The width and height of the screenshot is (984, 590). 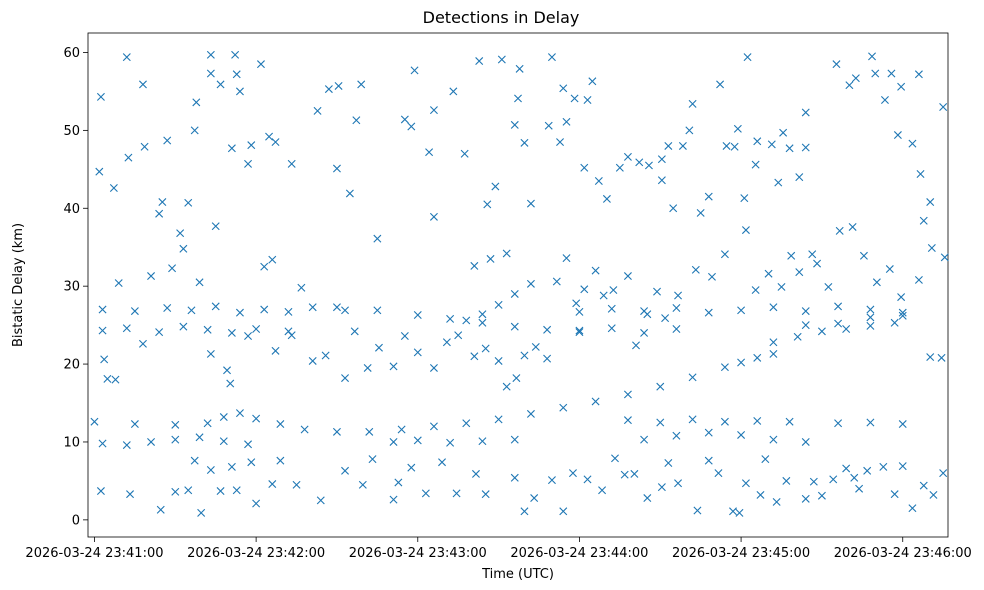 What do you see at coordinates (76, 520) in the screenshot?
I see `y-tick-label: 0` at bounding box center [76, 520].